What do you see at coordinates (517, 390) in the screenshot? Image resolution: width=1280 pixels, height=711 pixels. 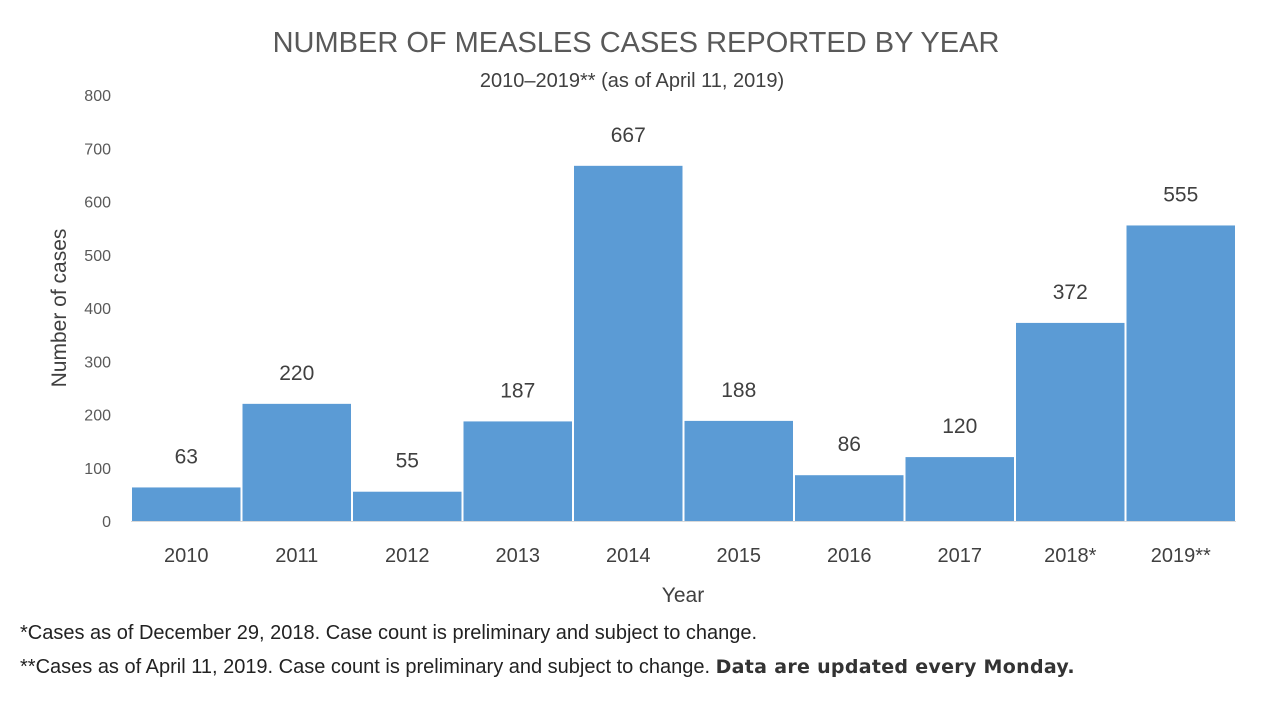 I see `data-label: 187` at bounding box center [517, 390].